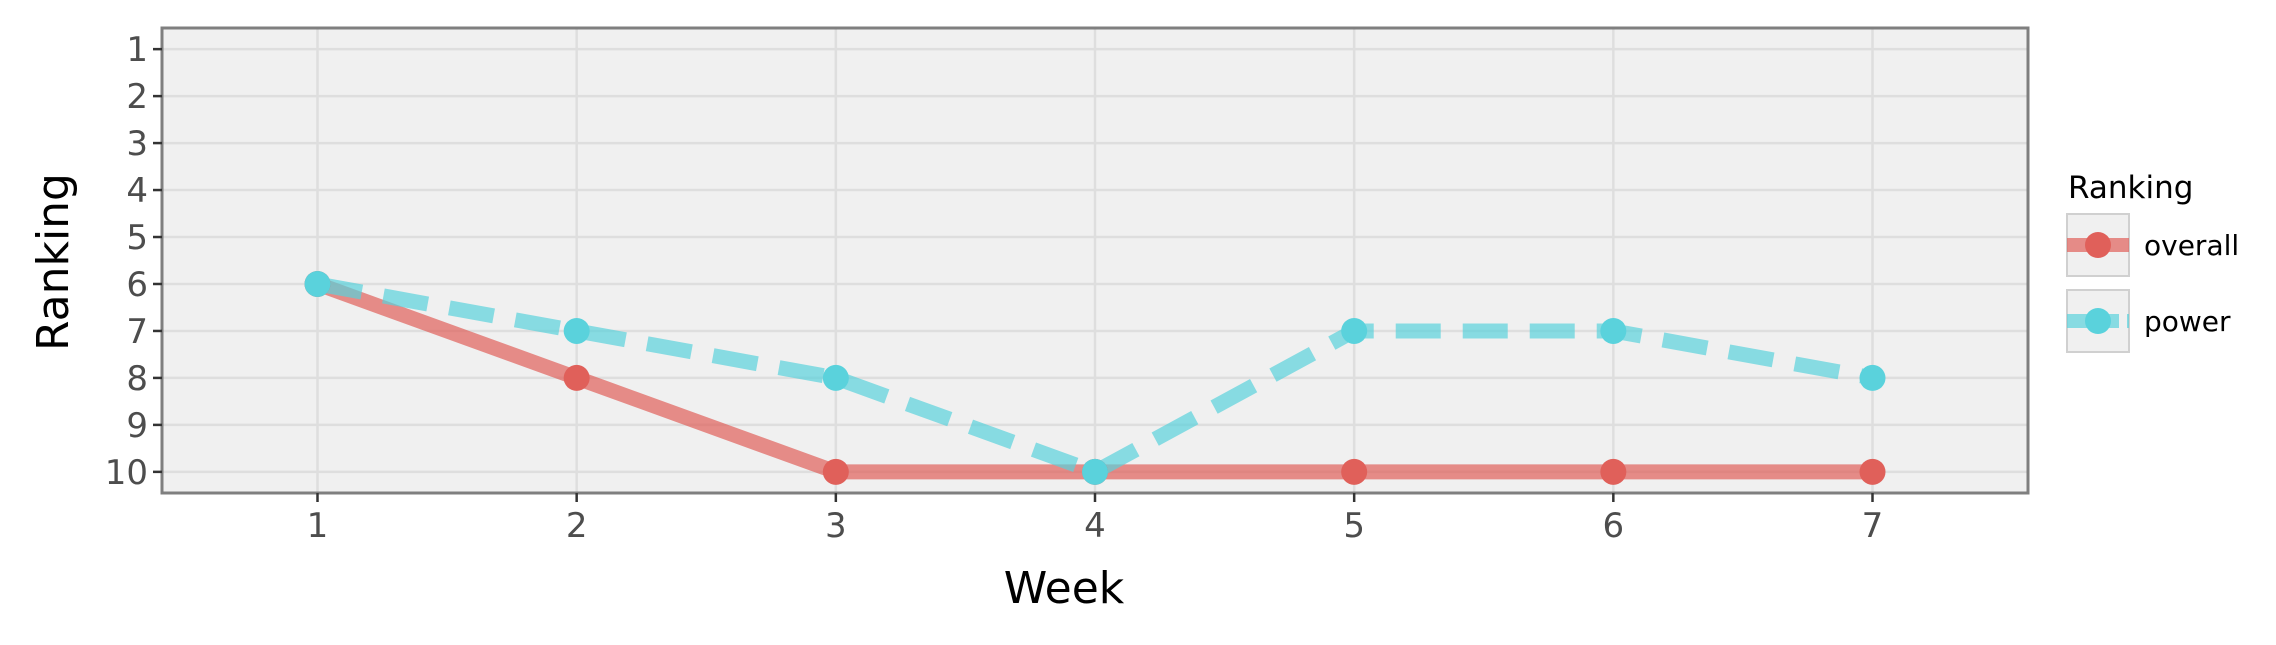 Image resolution: width=2276 pixels, height=645 pixels. Describe the element at coordinates (137, 50) in the screenshot. I see `y-tick-label: 1` at that location.